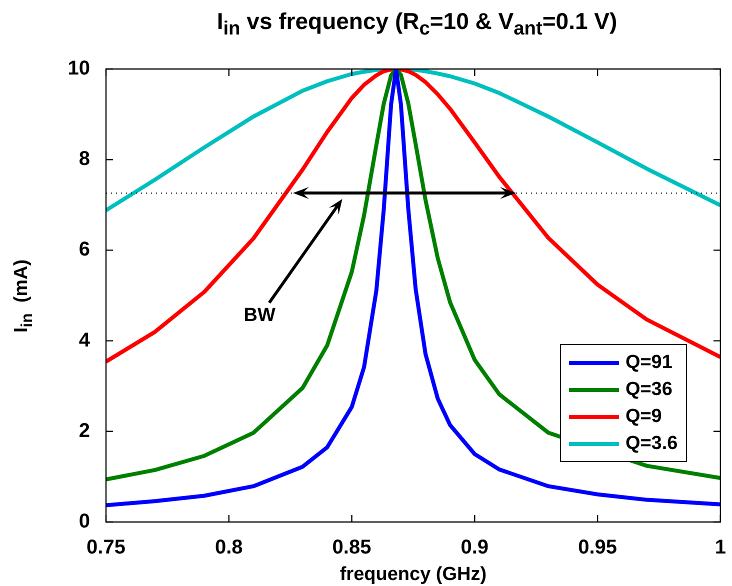 The width and height of the screenshot is (732, 586). Describe the element at coordinates (598, 547) in the screenshot. I see `x-tick-label: 0.95` at that location.